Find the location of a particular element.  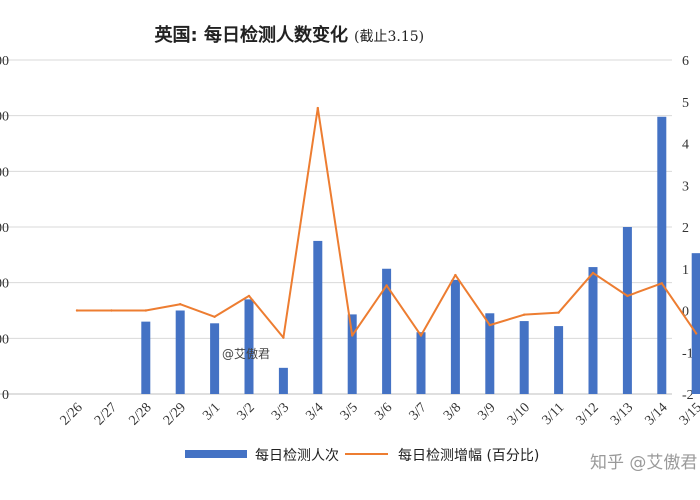

chart-title: 英国: 每日检测人数变化 (截止3.15) is located at coordinates (289, 35).